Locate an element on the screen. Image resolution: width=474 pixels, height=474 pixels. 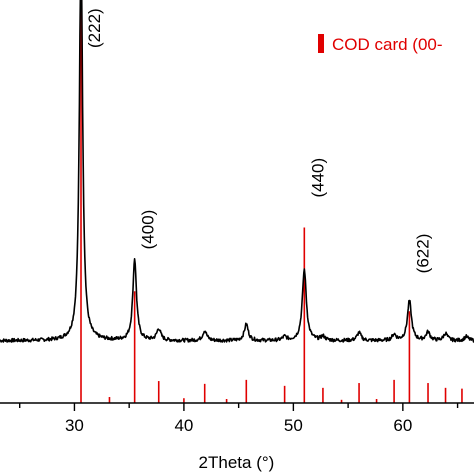
peak-label: (400) is located at coordinates (148, 230).